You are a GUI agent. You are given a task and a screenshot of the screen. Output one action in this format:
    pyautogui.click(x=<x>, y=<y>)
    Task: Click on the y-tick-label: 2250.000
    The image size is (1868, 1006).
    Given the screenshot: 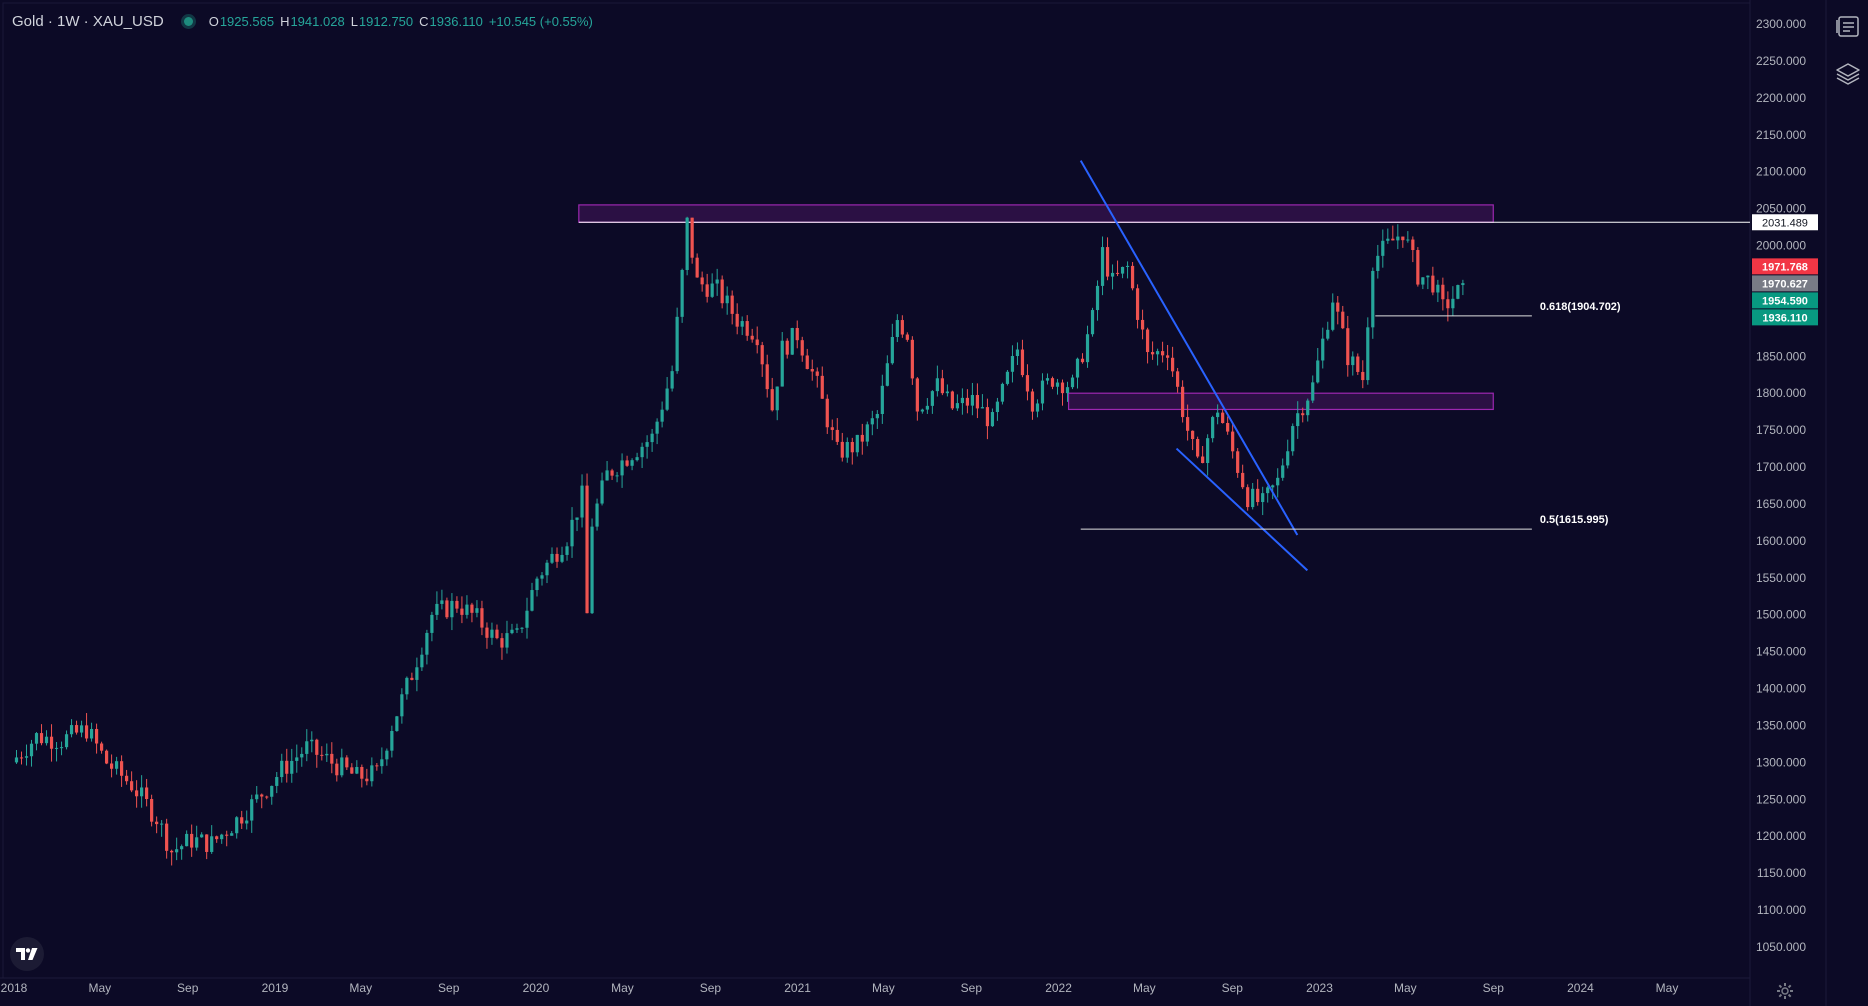 What is the action you would take?
    pyautogui.click(x=1781, y=61)
    